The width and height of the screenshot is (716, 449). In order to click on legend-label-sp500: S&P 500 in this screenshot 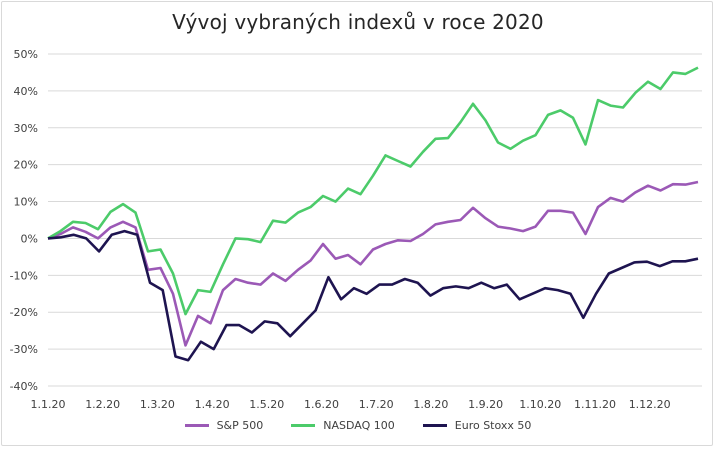, I will do `click(240, 425)`.